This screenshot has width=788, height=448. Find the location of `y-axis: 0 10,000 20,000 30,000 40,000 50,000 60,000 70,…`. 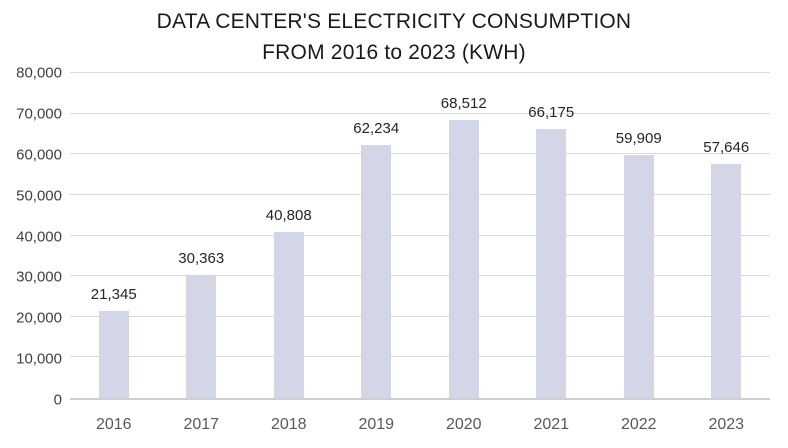

y-axis: 0 10,000 20,000 30,000 40,000 50,000 60,000 70,… is located at coordinates (31, 237).